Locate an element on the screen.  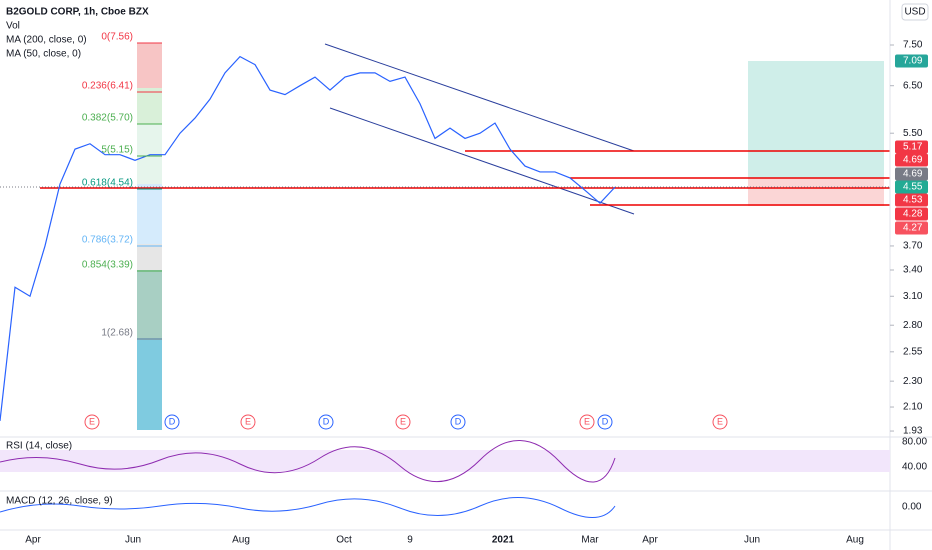
fib-column is located at coordinates (149, 236).